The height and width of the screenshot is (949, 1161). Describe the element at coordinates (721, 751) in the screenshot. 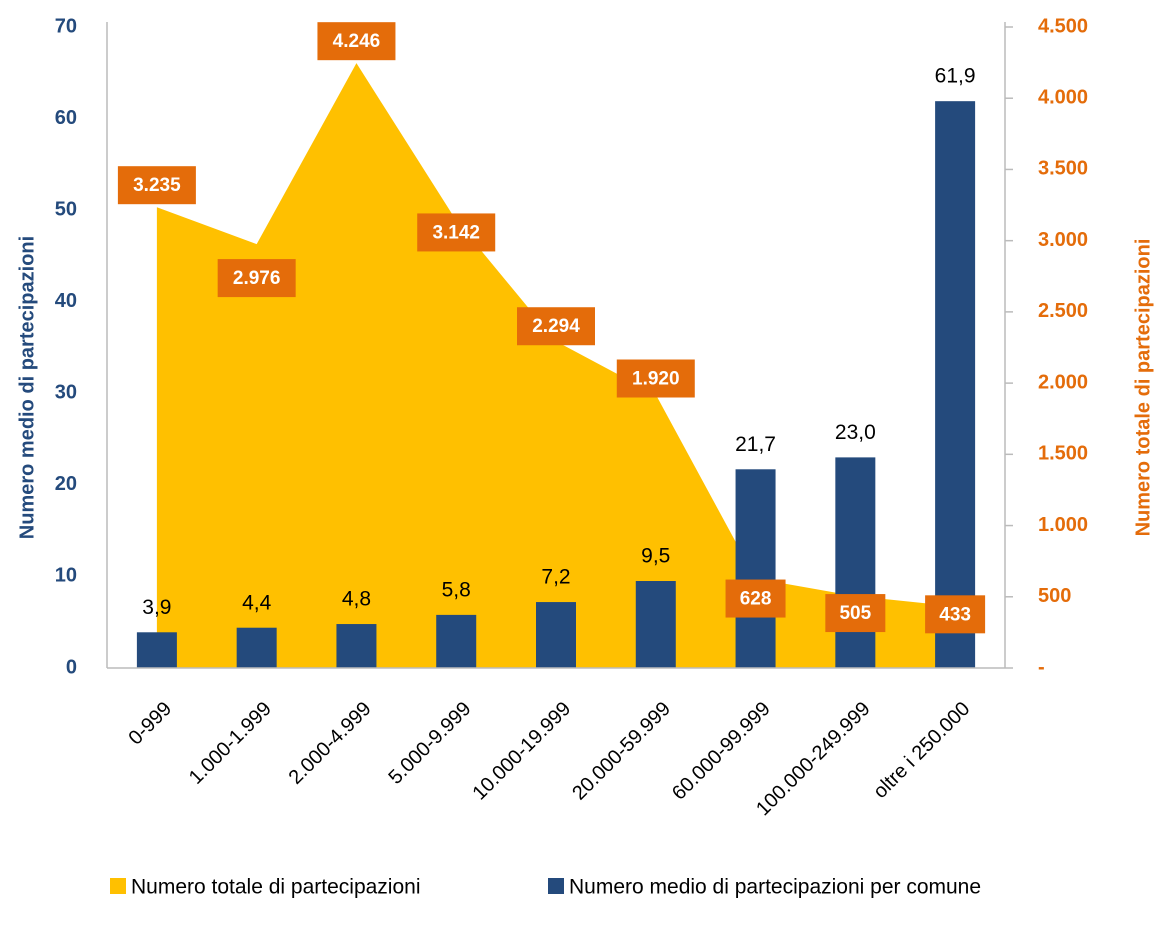

I see `x-tick-label: 60.000-99.999` at that location.